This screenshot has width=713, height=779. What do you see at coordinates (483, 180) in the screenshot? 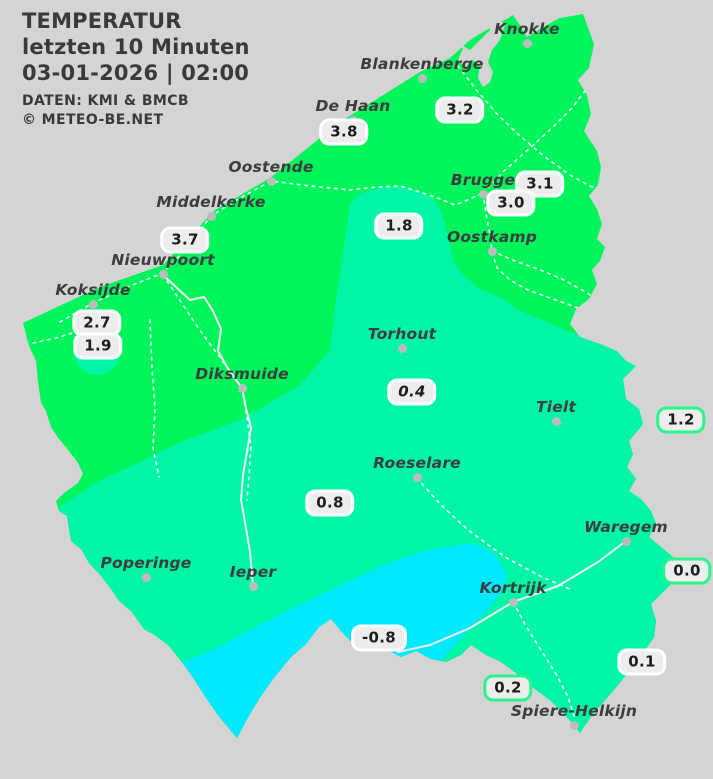
I see `city-label: Brugge` at bounding box center [483, 180].